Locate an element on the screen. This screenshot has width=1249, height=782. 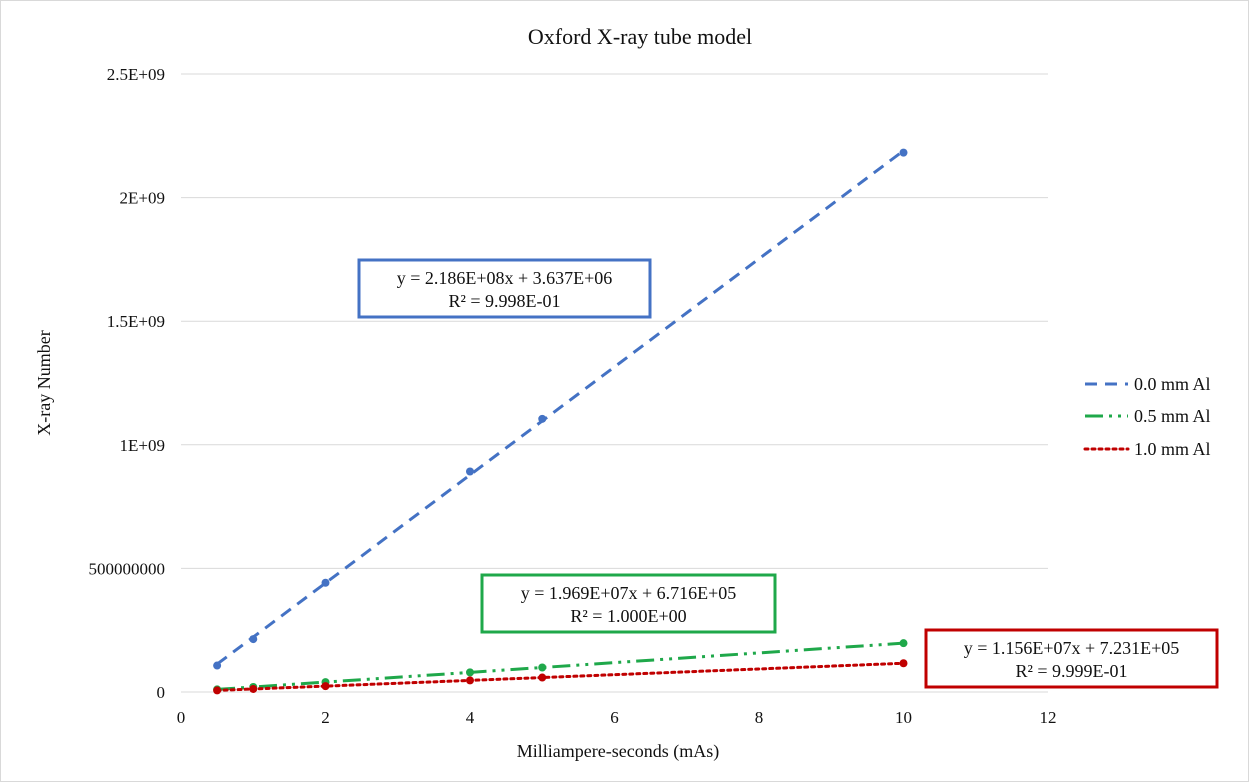
y-tick-label: 500000000 is located at coordinates (127, 568).